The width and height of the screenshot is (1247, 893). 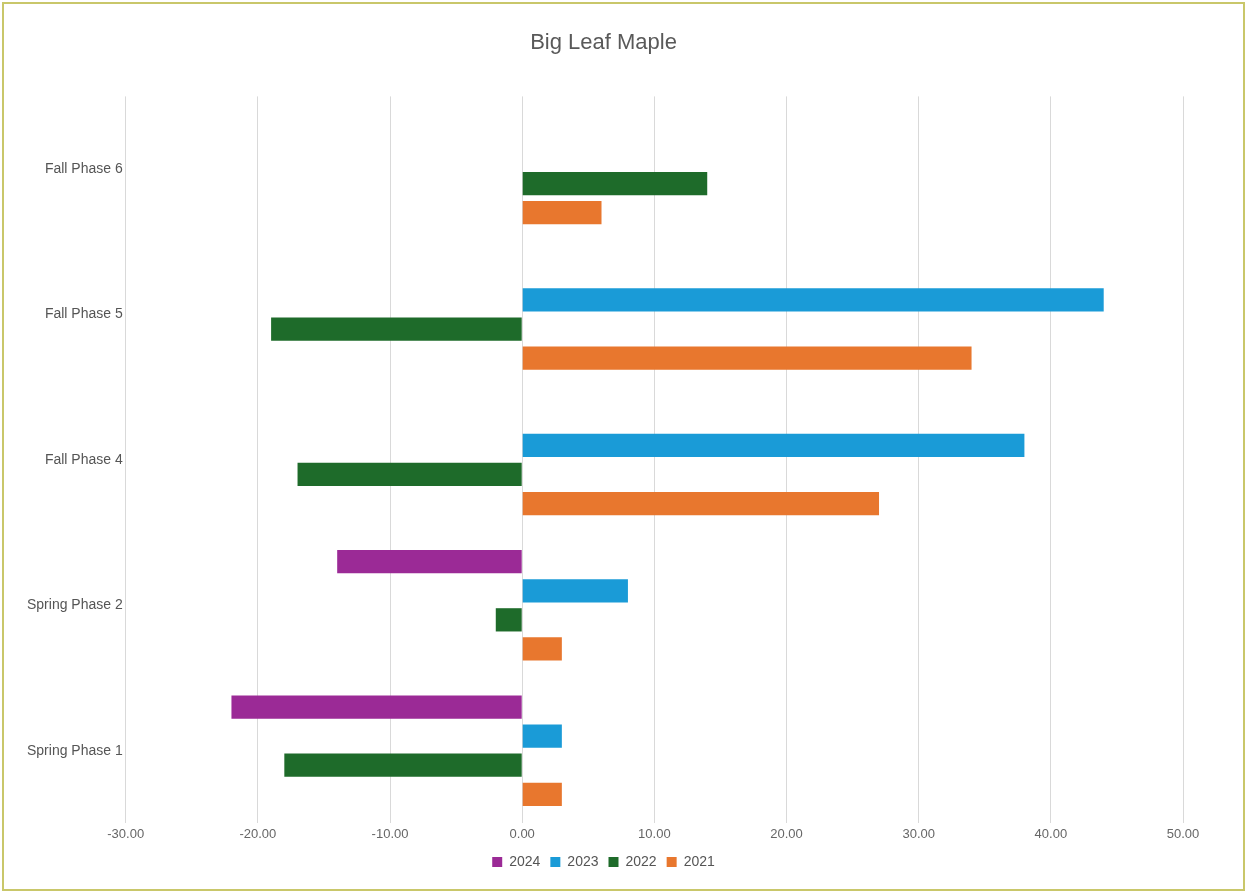 I want to click on legend-label: 2024, so click(x=525, y=860).